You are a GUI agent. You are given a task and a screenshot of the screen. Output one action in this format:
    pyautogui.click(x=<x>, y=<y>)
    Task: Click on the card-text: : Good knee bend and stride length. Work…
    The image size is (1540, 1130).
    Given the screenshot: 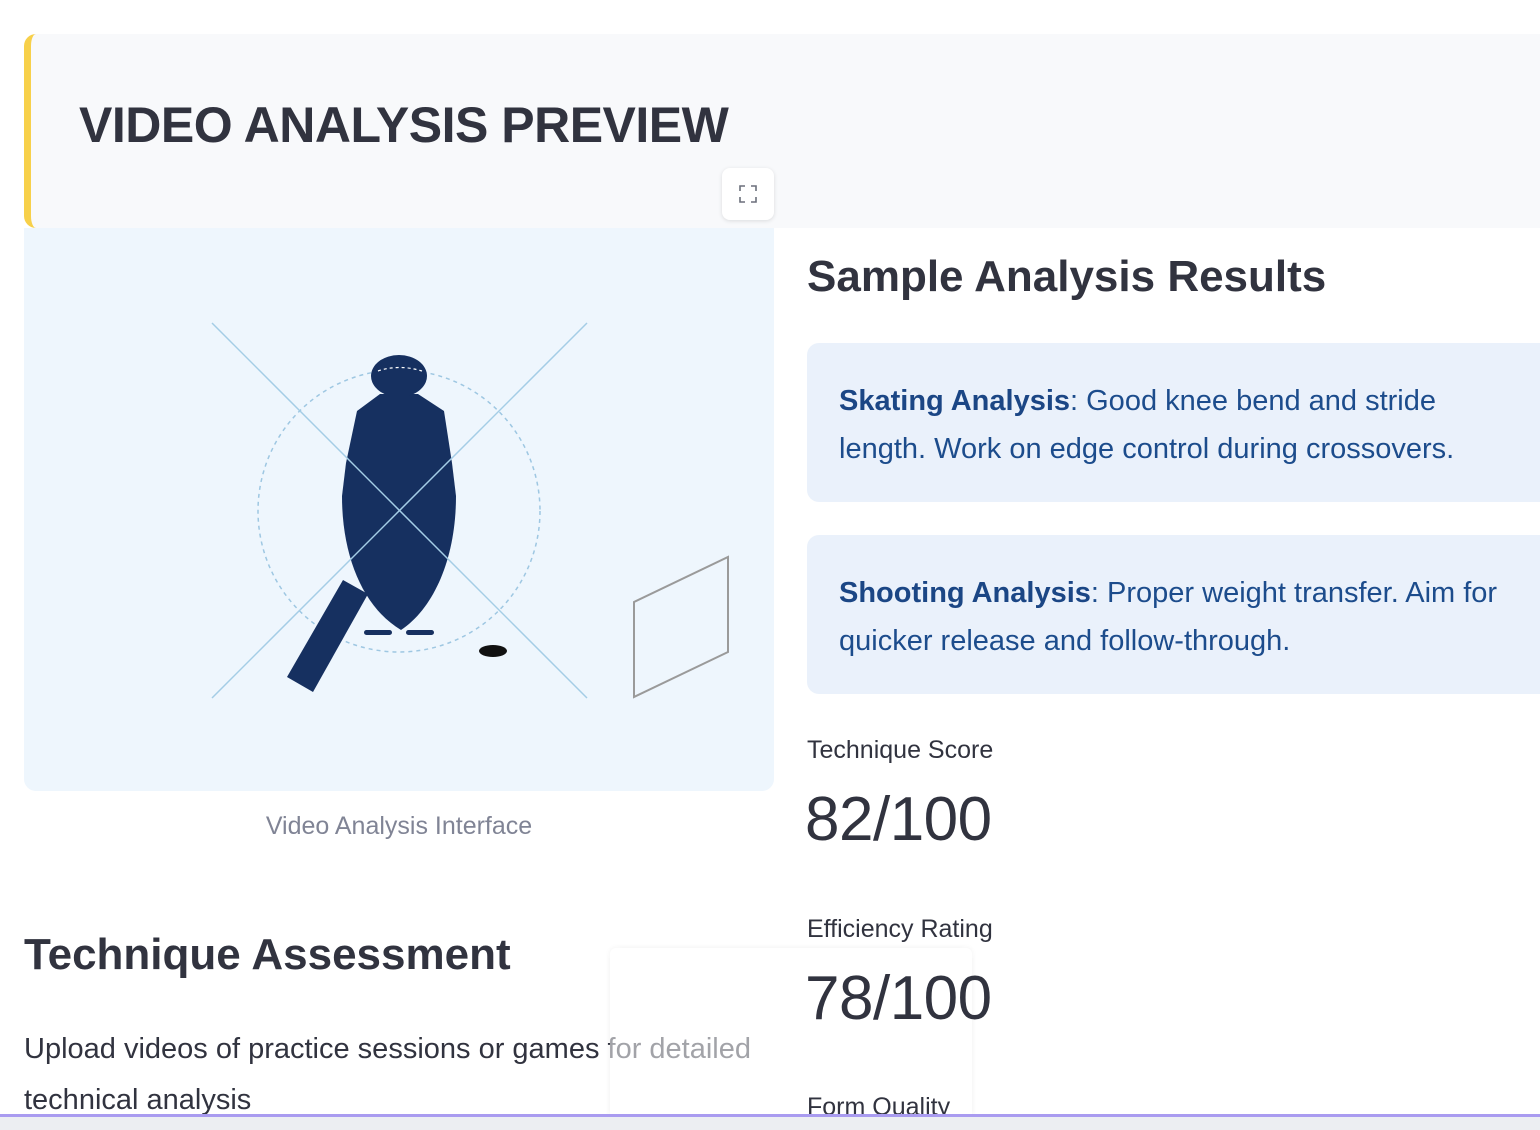 What is the action you would take?
    pyautogui.click(x=1147, y=425)
    